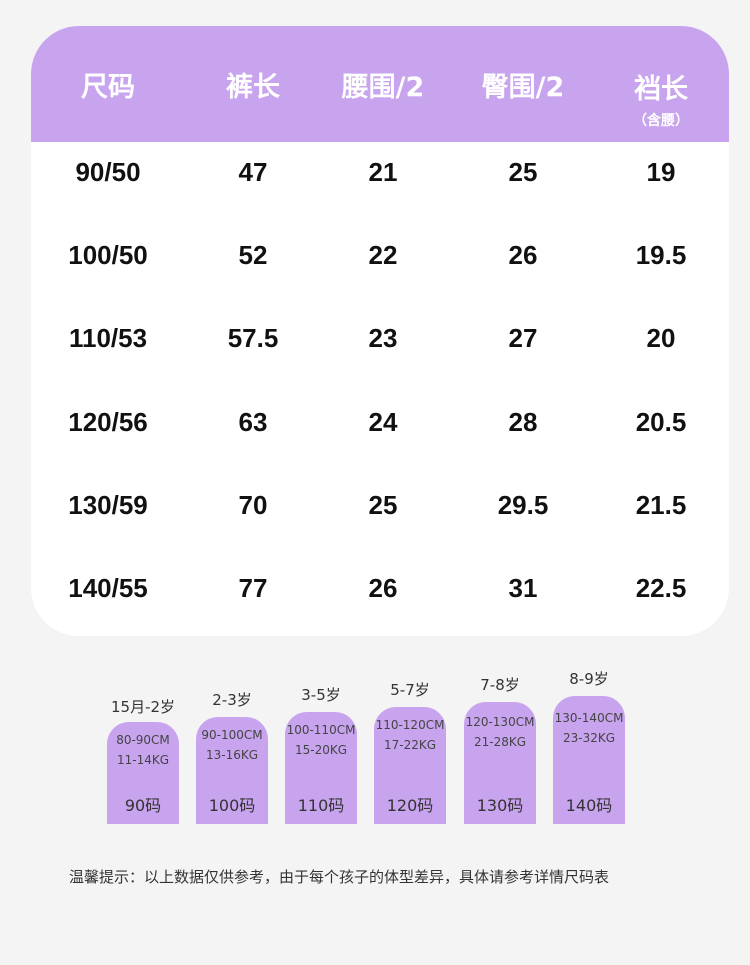  What do you see at coordinates (500, 763) in the screenshot?
I see `size-pill: 120-130CM 21-28KG 130码` at bounding box center [500, 763].